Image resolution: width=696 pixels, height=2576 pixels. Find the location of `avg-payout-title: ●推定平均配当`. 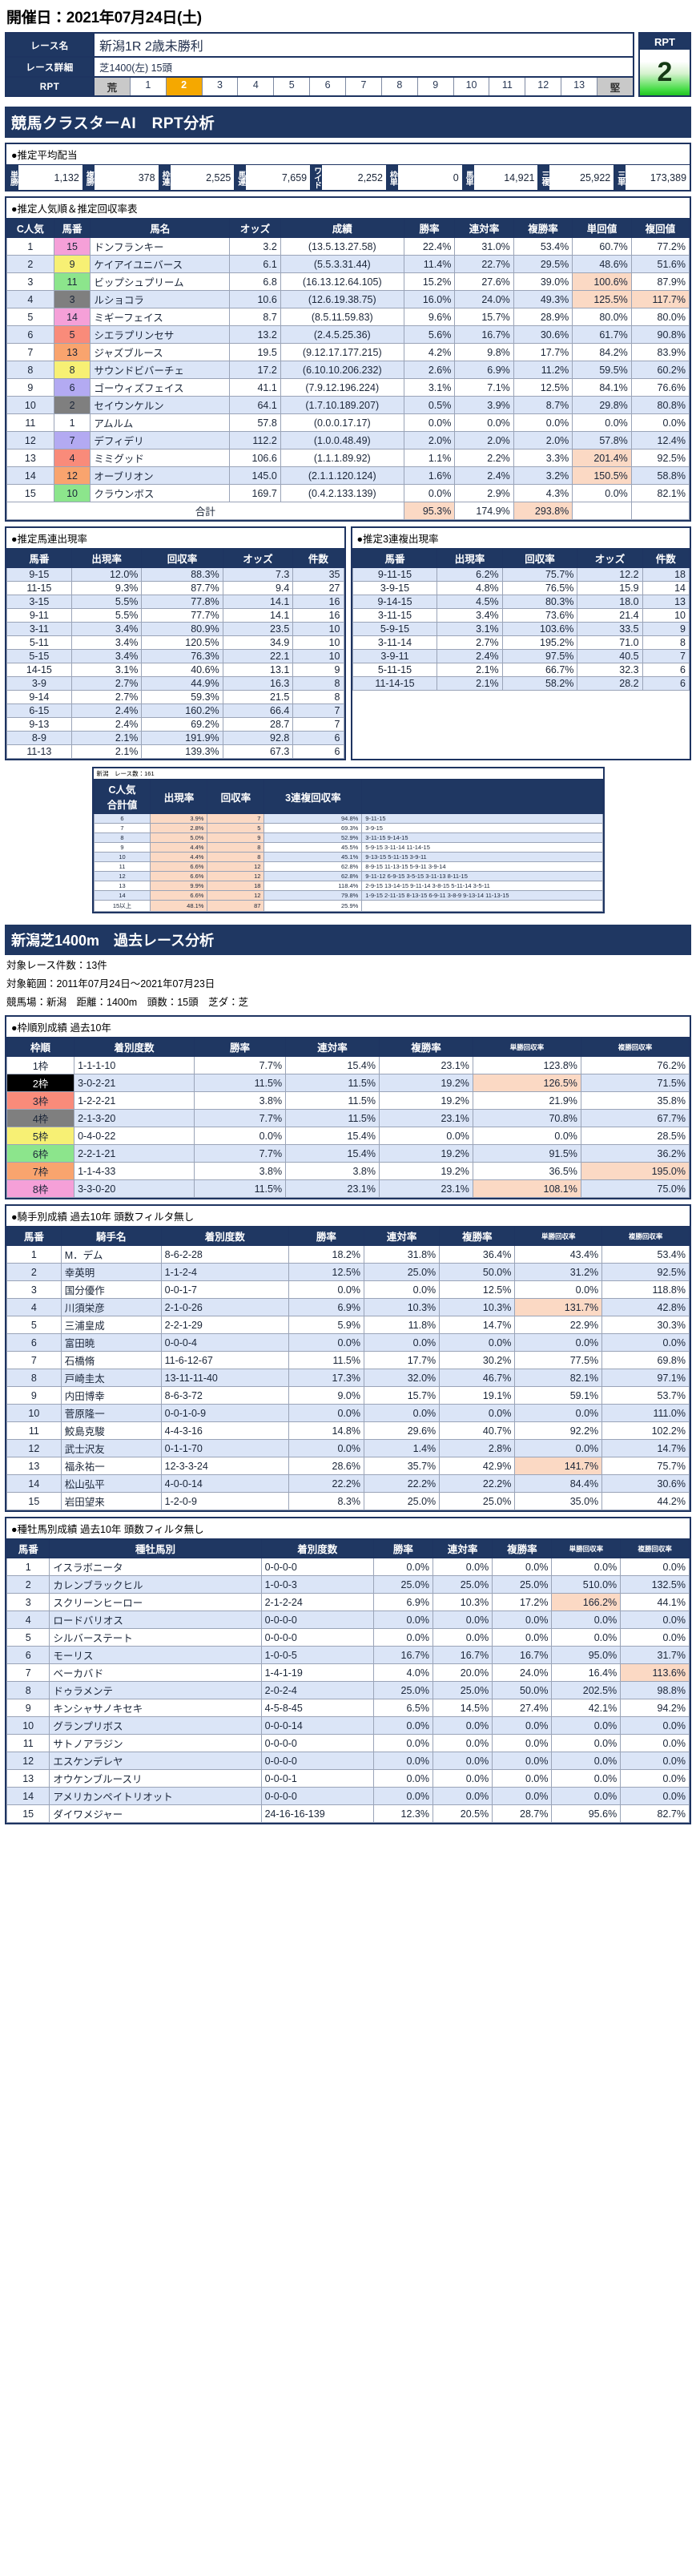

avg-payout-title: ●推定平均配当 is located at coordinates (44, 155).